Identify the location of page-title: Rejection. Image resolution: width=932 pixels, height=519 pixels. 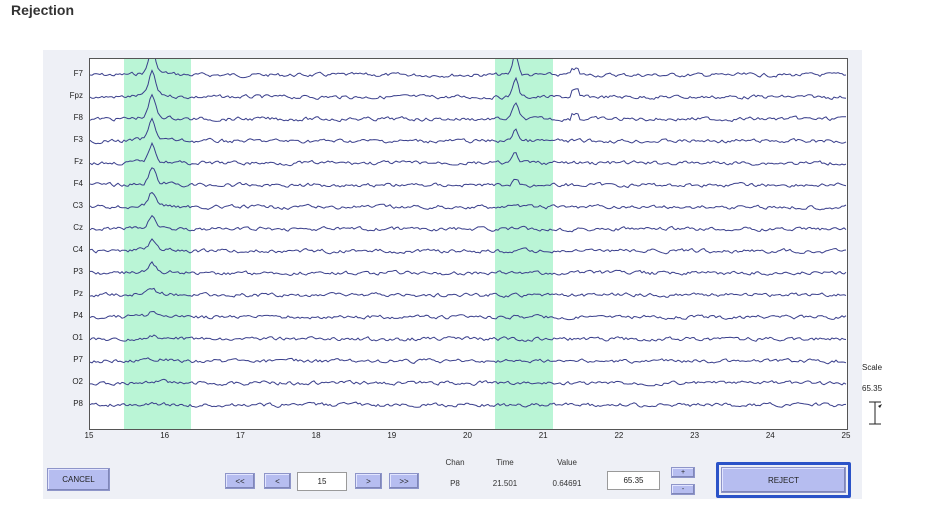
(43, 10).